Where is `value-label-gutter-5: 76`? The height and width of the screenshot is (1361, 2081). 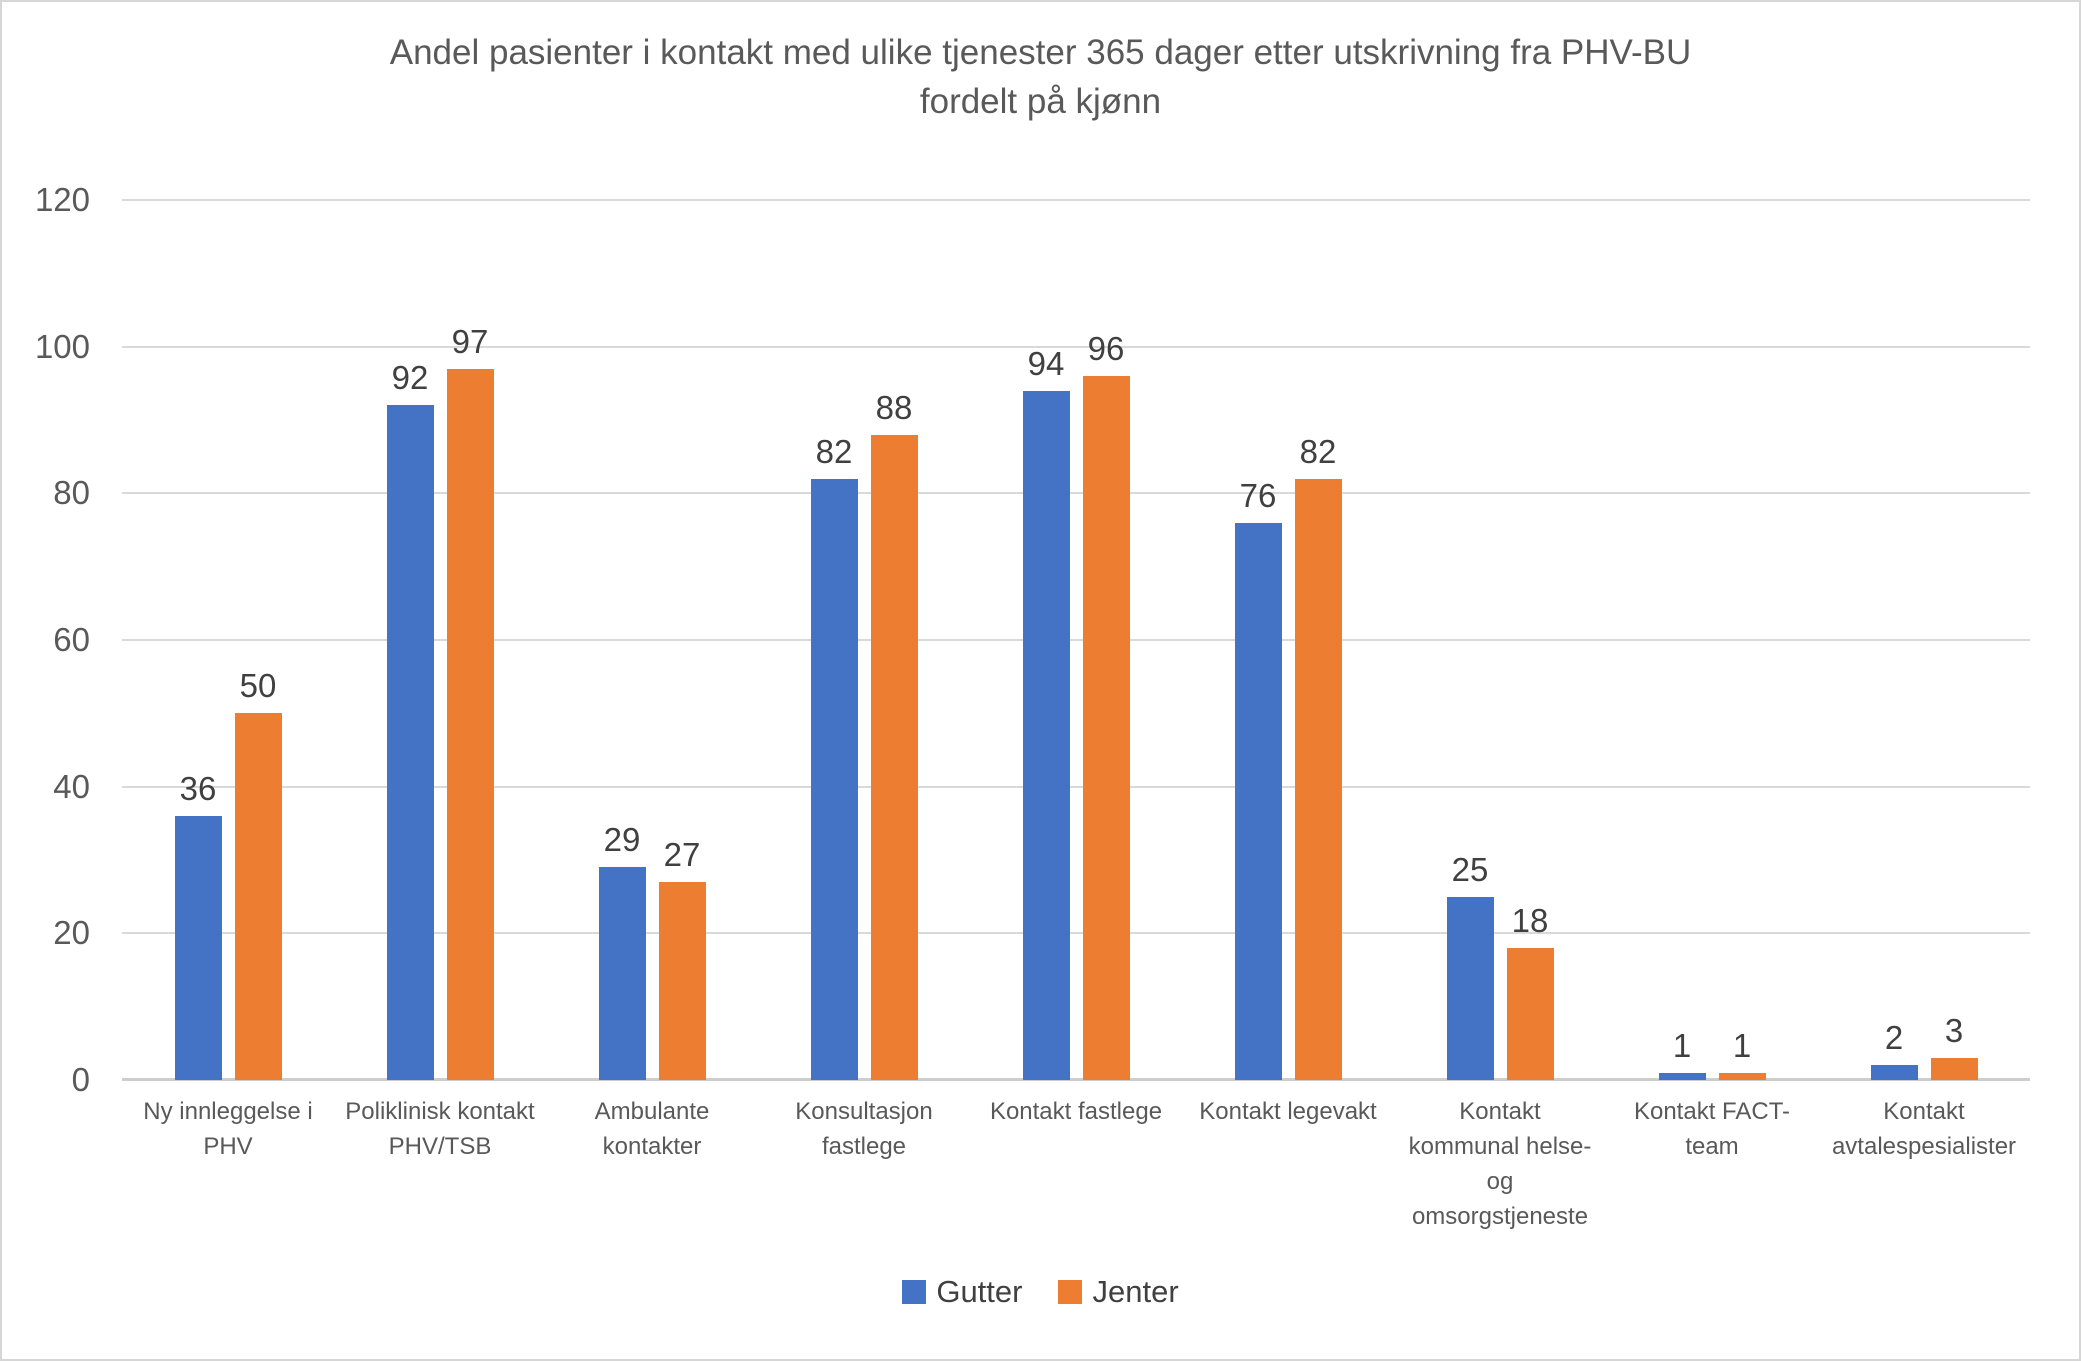
value-label-gutter-5: 76 is located at coordinates (1258, 495).